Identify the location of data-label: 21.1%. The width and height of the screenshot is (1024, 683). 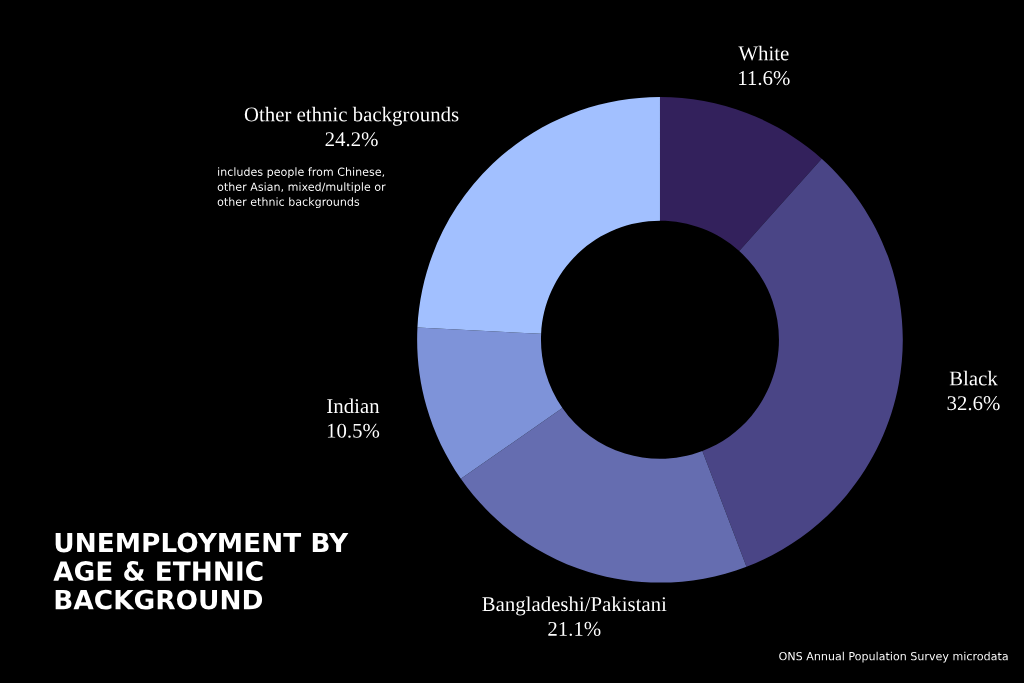
(574, 628).